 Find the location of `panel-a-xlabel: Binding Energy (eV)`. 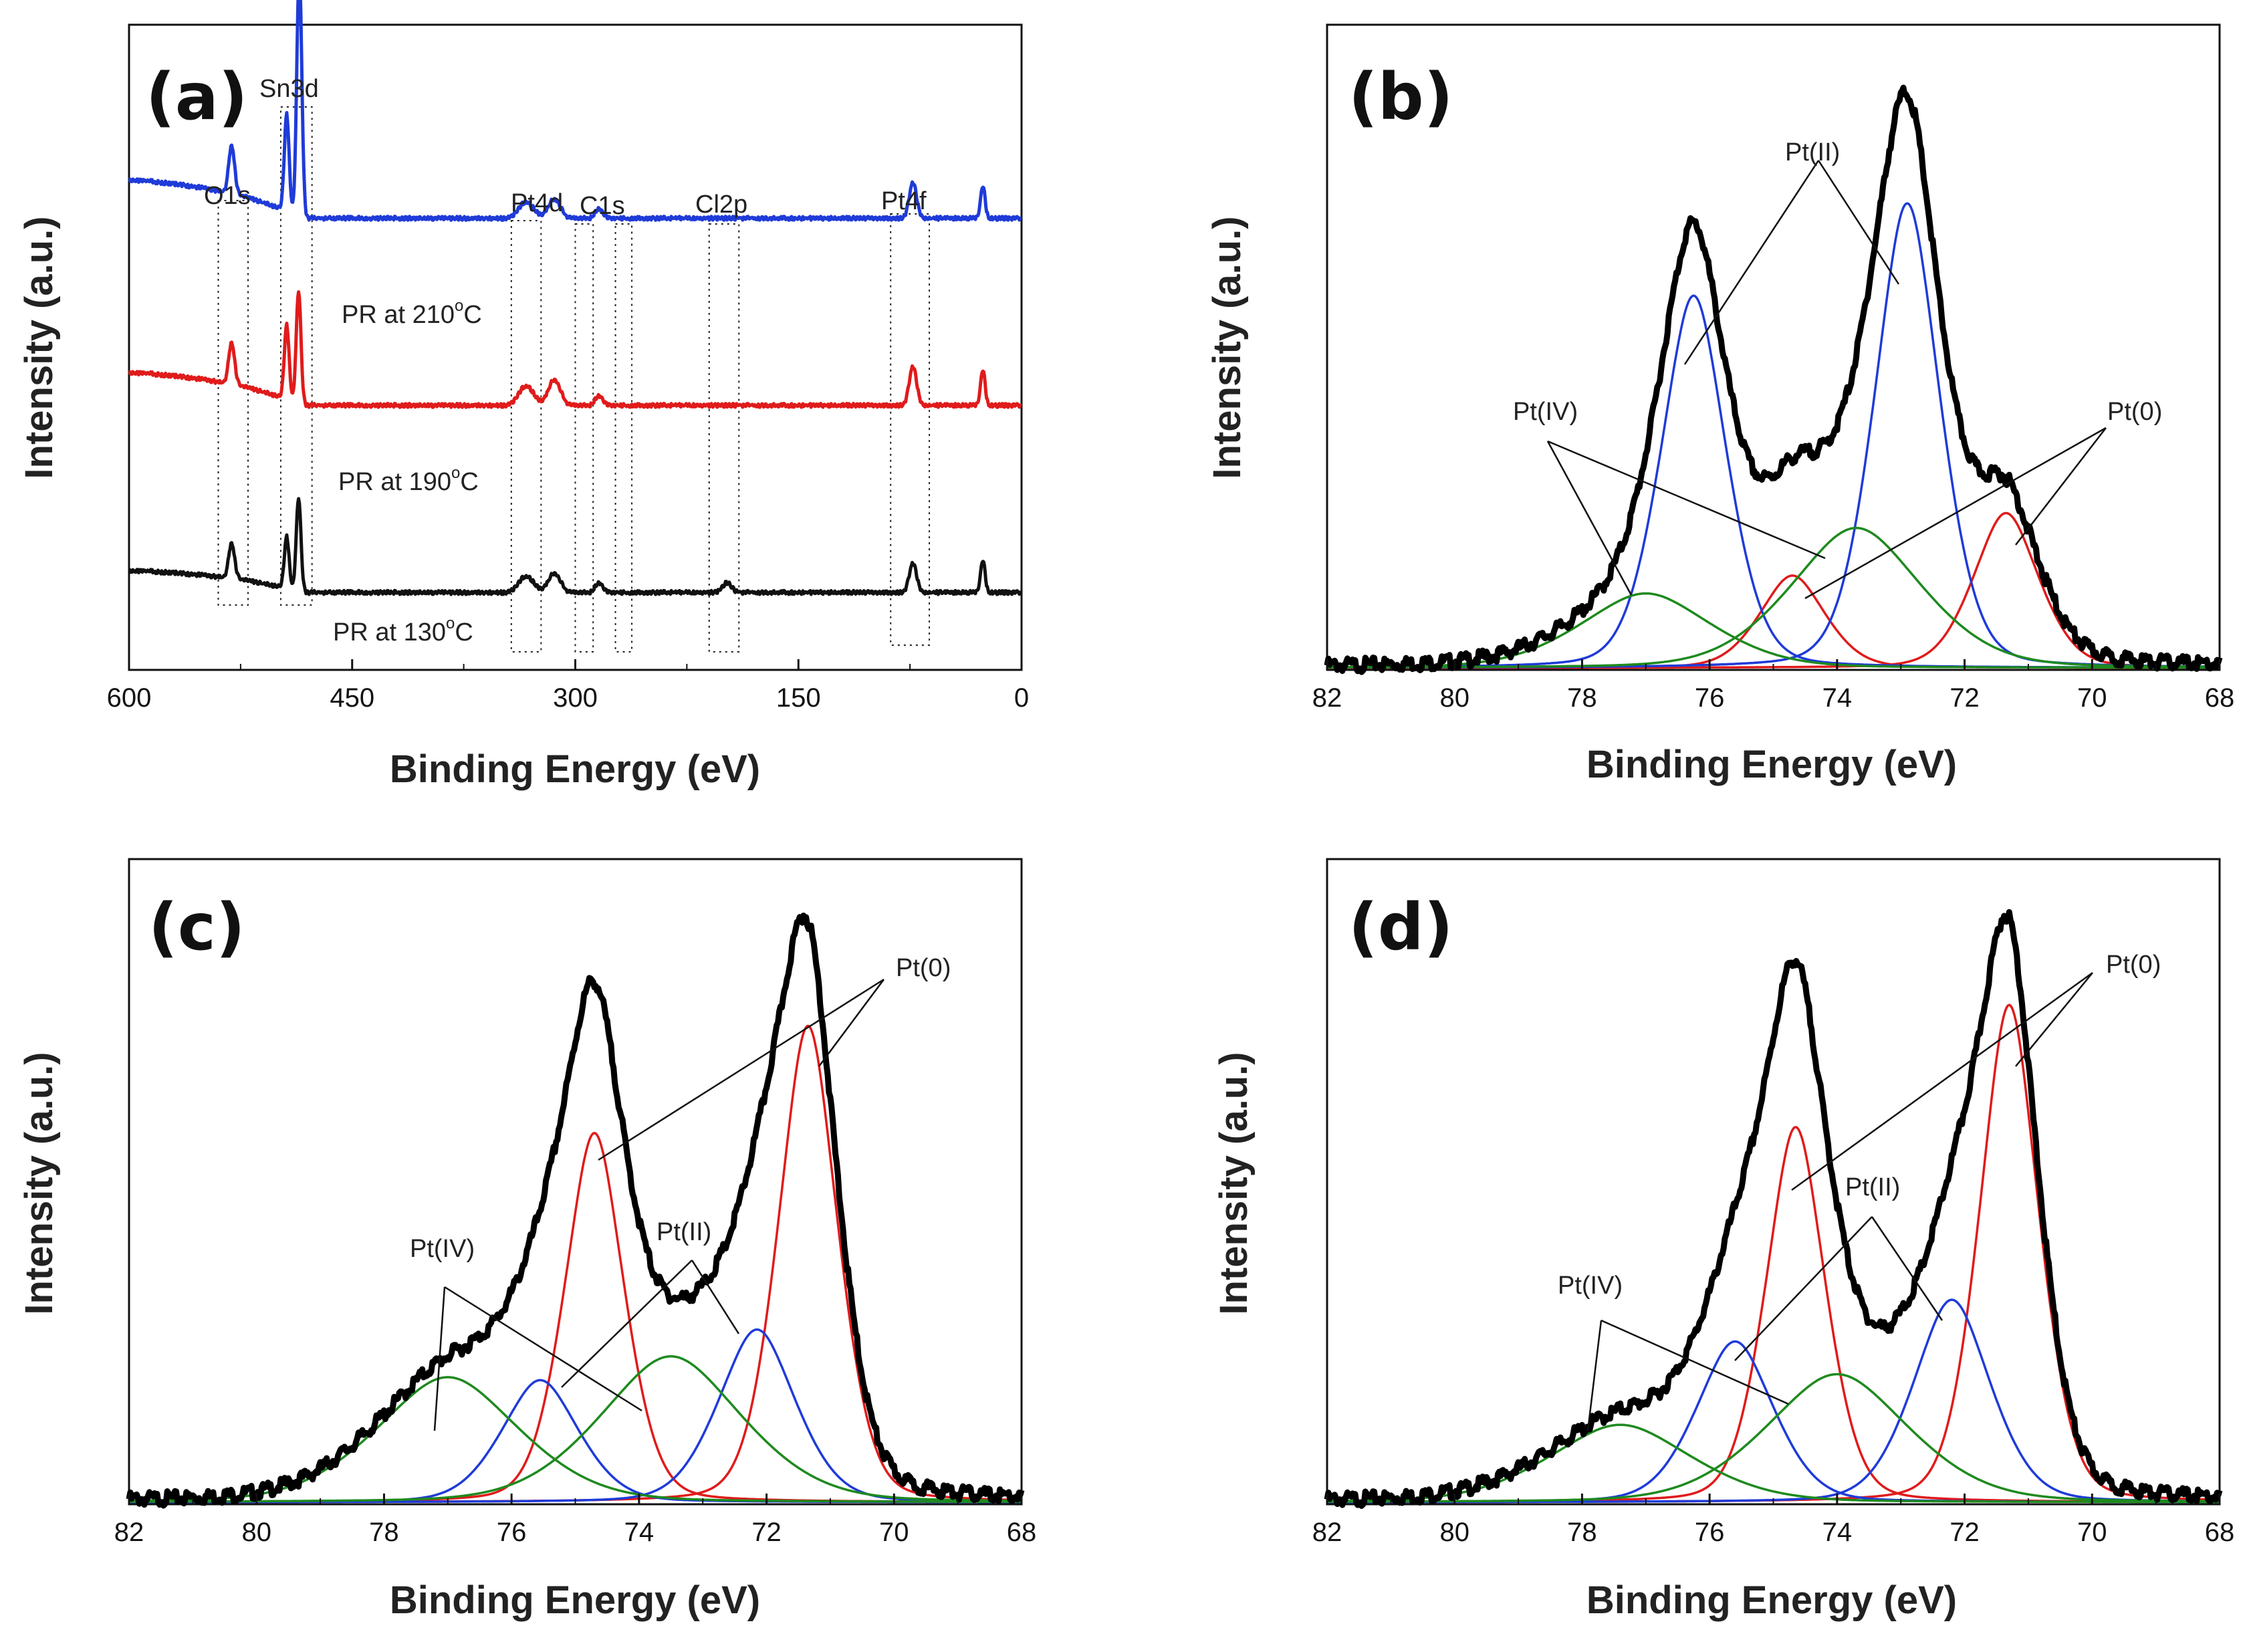

panel-a-xlabel: Binding Energy (eV) is located at coordinates (575, 769).